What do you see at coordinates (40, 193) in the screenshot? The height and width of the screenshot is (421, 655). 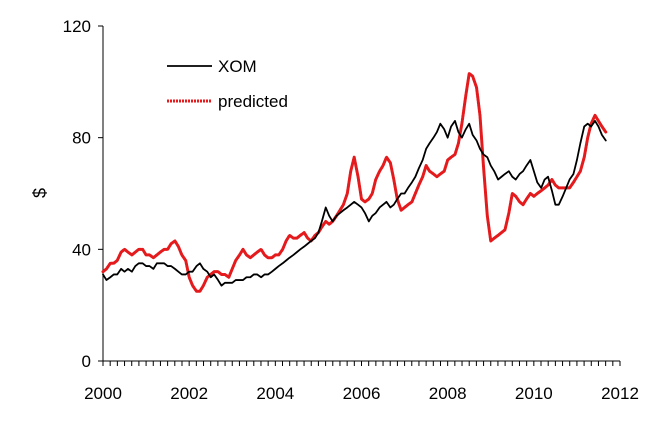 I see `y-axis-label: $` at bounding box center [40, 193].